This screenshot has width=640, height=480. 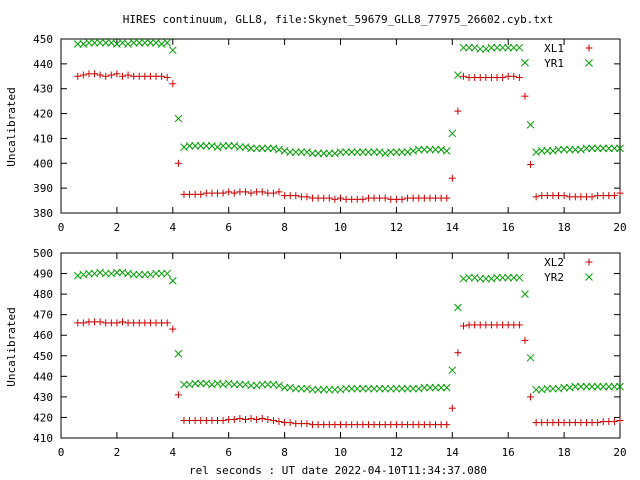 What do you see at coordinates (554, 277) in the screenshot?
I see `legend-label-yr2: YR2` at bounding box center [554, 277].